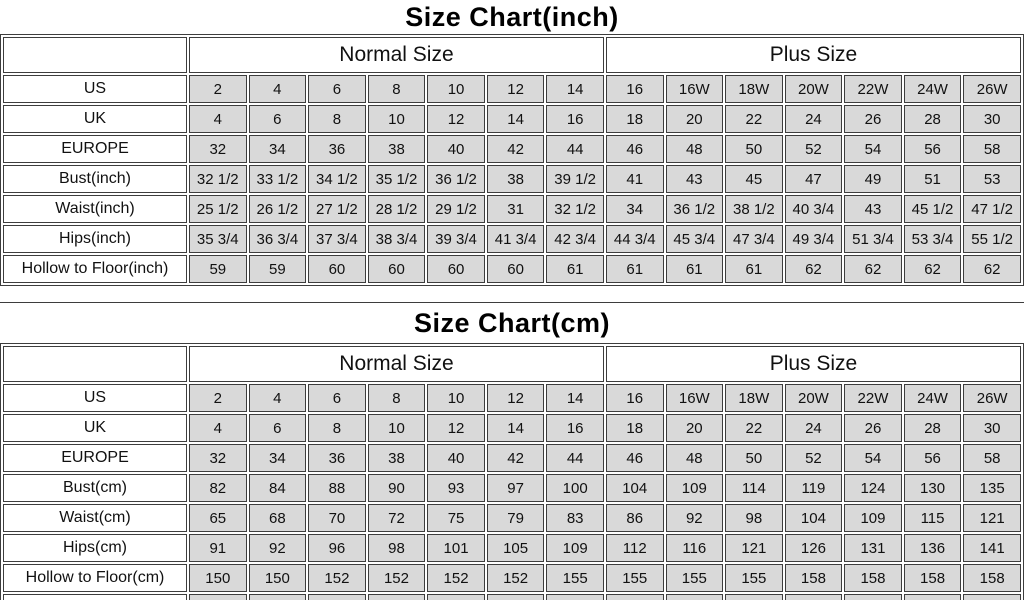  I want to click on size-value-cell: 98, so click(396, 548).